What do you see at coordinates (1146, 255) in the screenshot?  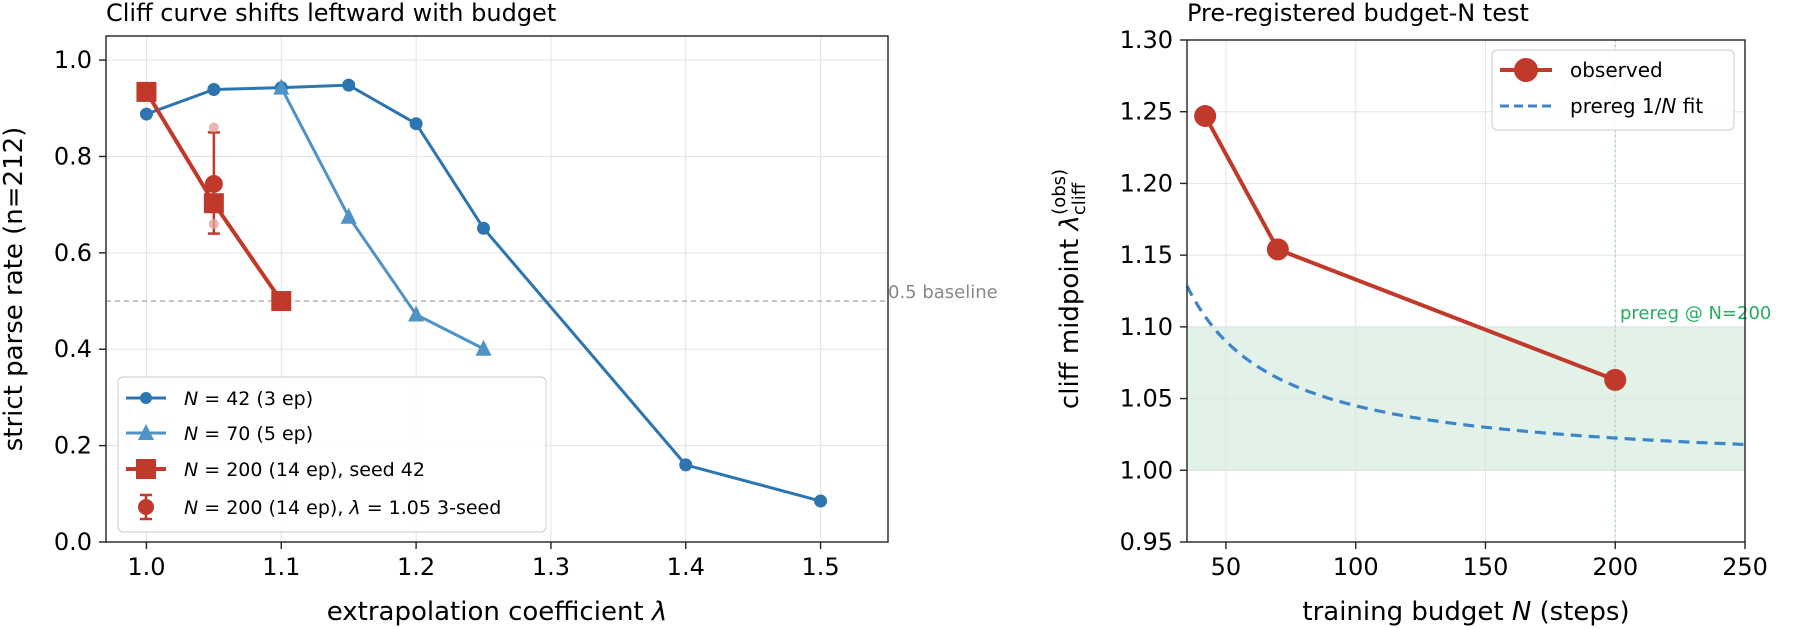 I see `y-tick-label: 1.15` at bounding box center [1146, 255].